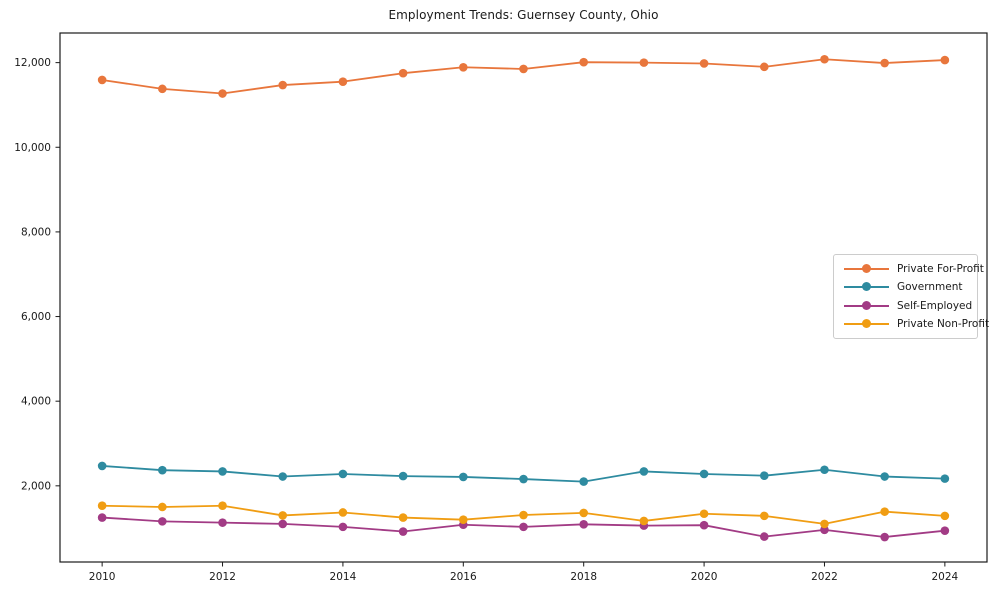 The width and height of the screenshot is (1000, 600). I want to click on y-axis-tick-label: 10,000, so click(32, 148).